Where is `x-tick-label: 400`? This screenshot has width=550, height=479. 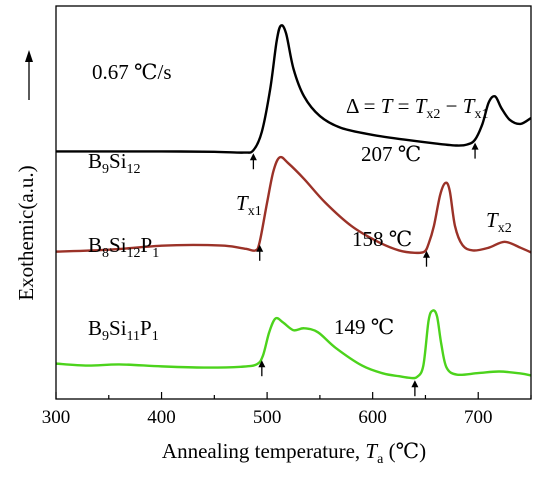 x-tick-label: 400 is located at coordinates (161, 417).